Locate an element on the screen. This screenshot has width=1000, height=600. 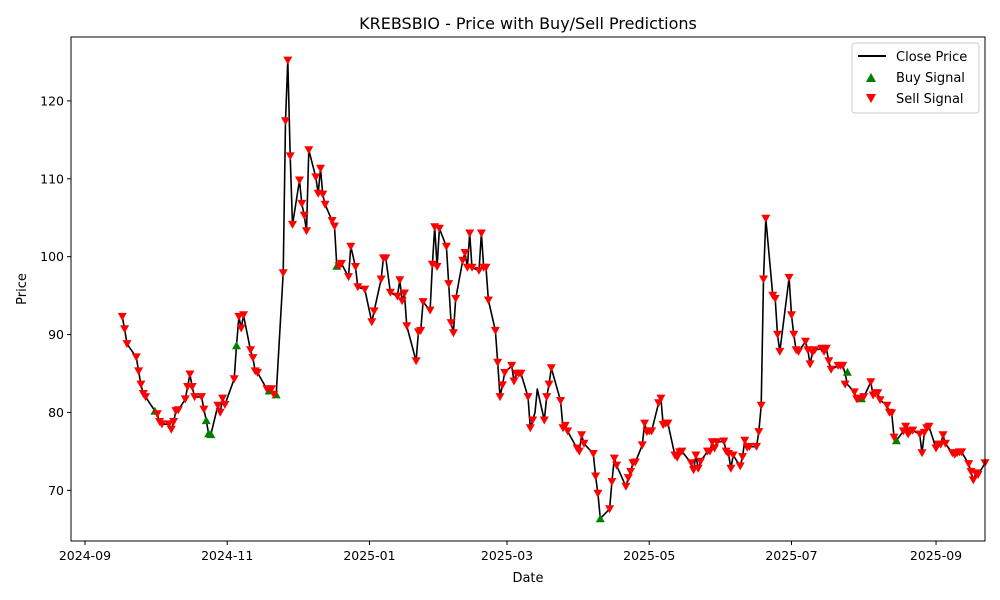
x-tick-label: 2024-09 is located at coordinates (85, 555).